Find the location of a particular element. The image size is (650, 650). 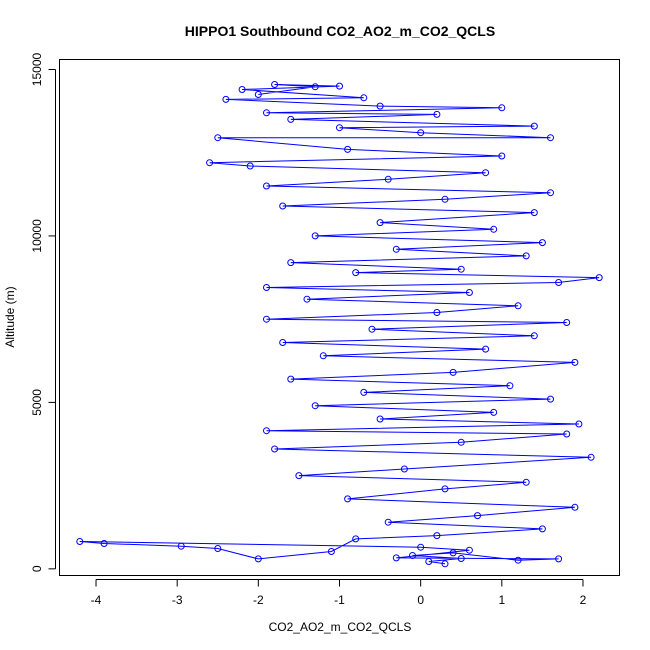

x-tick-label: 2 is located at coordinates (583, 600).